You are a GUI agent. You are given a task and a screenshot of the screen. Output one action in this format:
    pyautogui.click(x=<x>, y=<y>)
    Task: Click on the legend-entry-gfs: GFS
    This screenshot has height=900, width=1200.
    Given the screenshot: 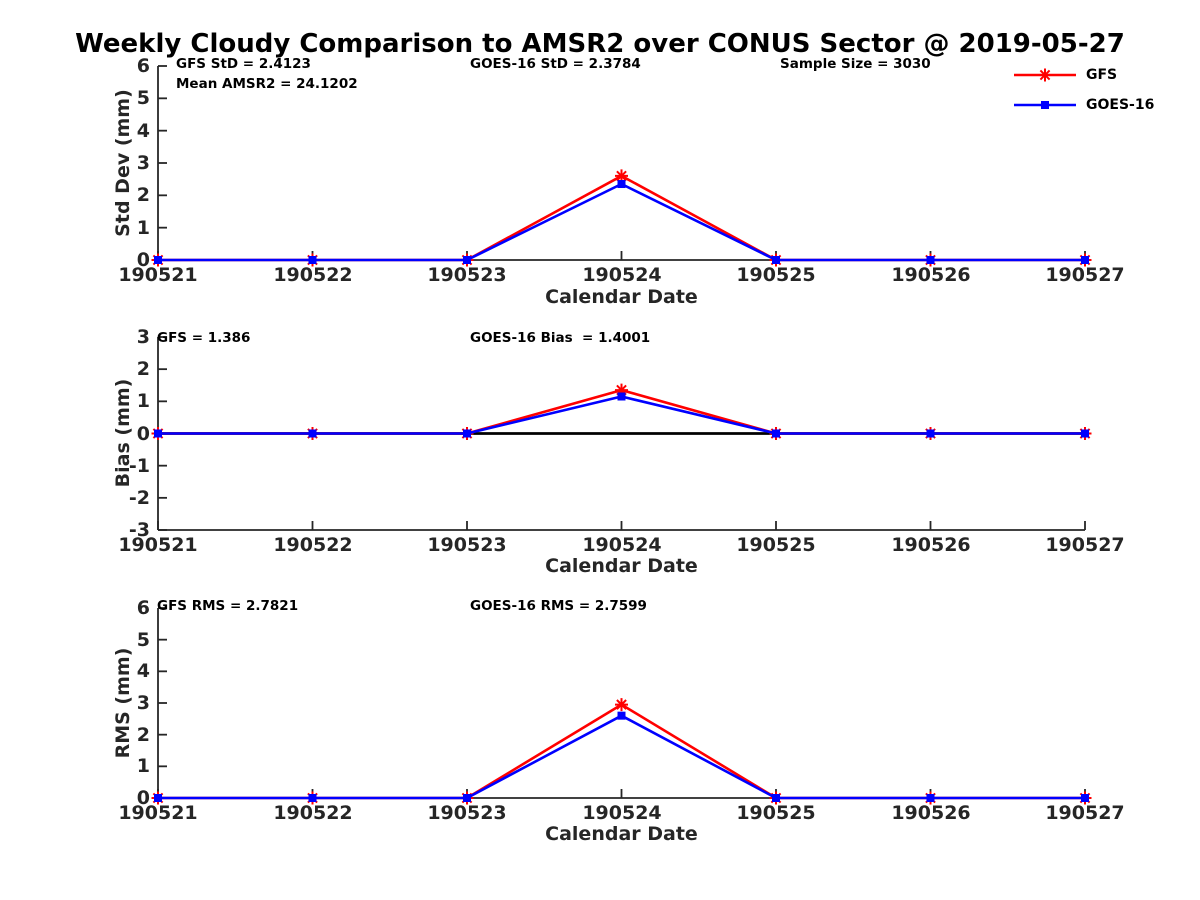 What is the action you would take?
    pyautogui.click(x=1064, y=75)
    